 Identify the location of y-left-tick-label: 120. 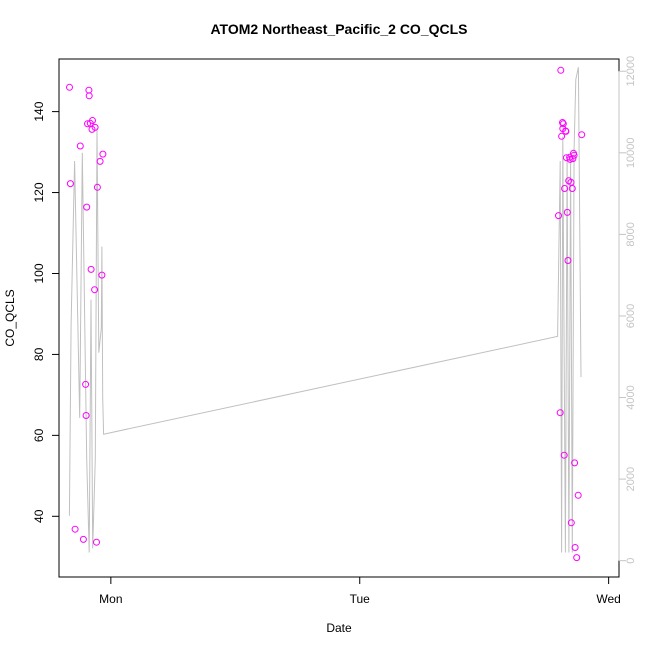
(39, 192).